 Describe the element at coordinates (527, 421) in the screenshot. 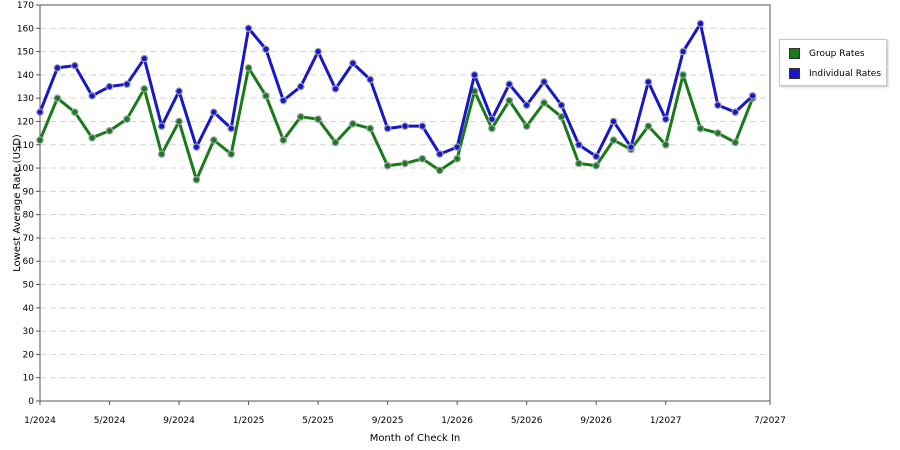

I see `x-tick-label: 5/2026` at that location.